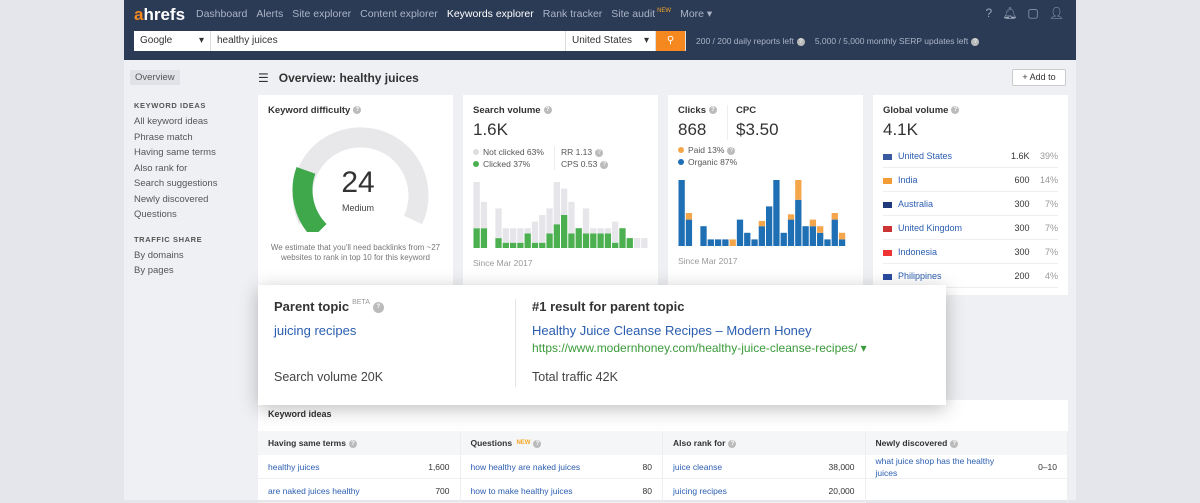 The width and height of the screenshot is (1200, 503). What do you see at coordinates (155, 77) in the screenshot?
I see `sidebar-item-overview: Overview` at bounding box center [155, 77].